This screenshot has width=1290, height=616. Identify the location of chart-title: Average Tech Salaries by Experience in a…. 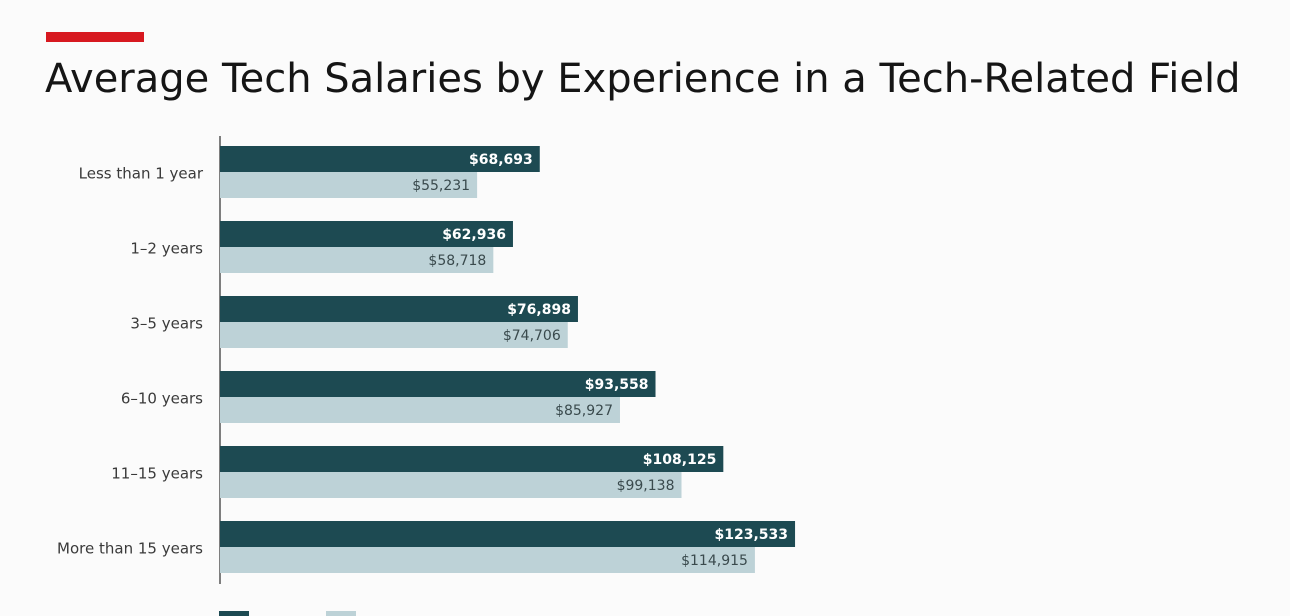
(643, 79).